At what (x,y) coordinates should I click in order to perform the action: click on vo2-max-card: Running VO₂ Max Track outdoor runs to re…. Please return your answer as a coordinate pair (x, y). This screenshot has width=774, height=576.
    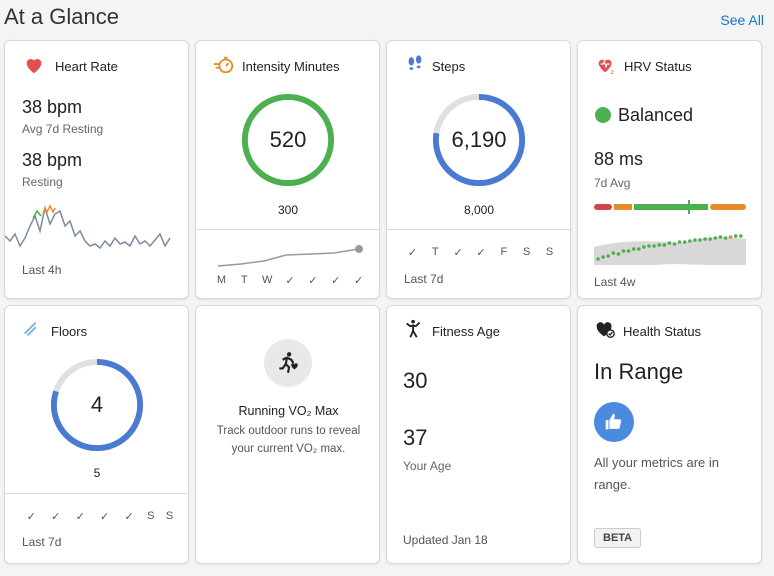
    Looking at the image, I should click on (287, 434).